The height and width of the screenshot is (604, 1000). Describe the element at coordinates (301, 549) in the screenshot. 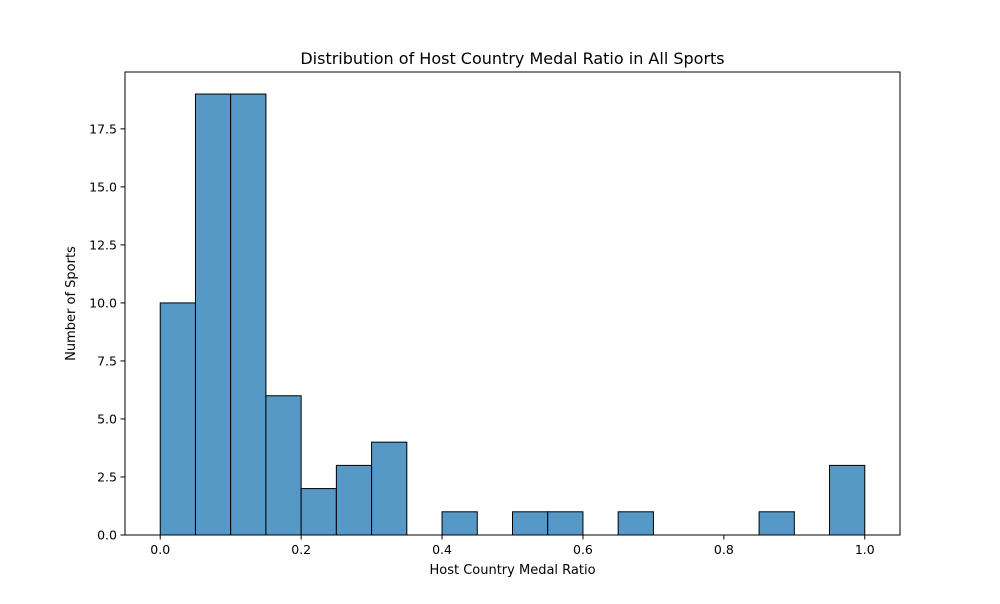

I see `x-tick-label: 0.2` at that location.